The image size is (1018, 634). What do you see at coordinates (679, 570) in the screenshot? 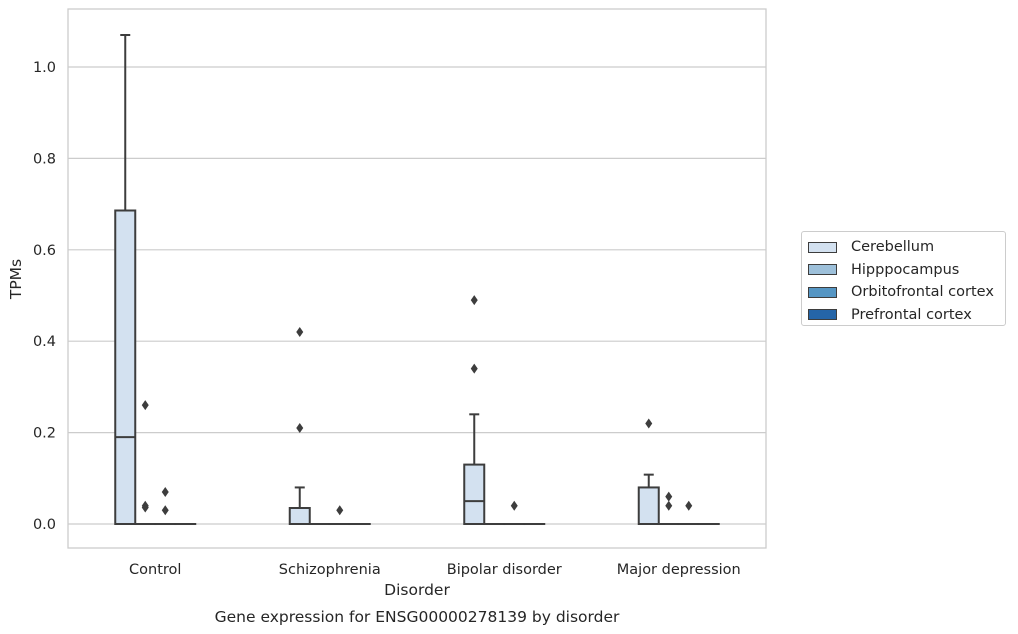
I see `x-tick-label: Major depression` at bounding box center [679, 570].